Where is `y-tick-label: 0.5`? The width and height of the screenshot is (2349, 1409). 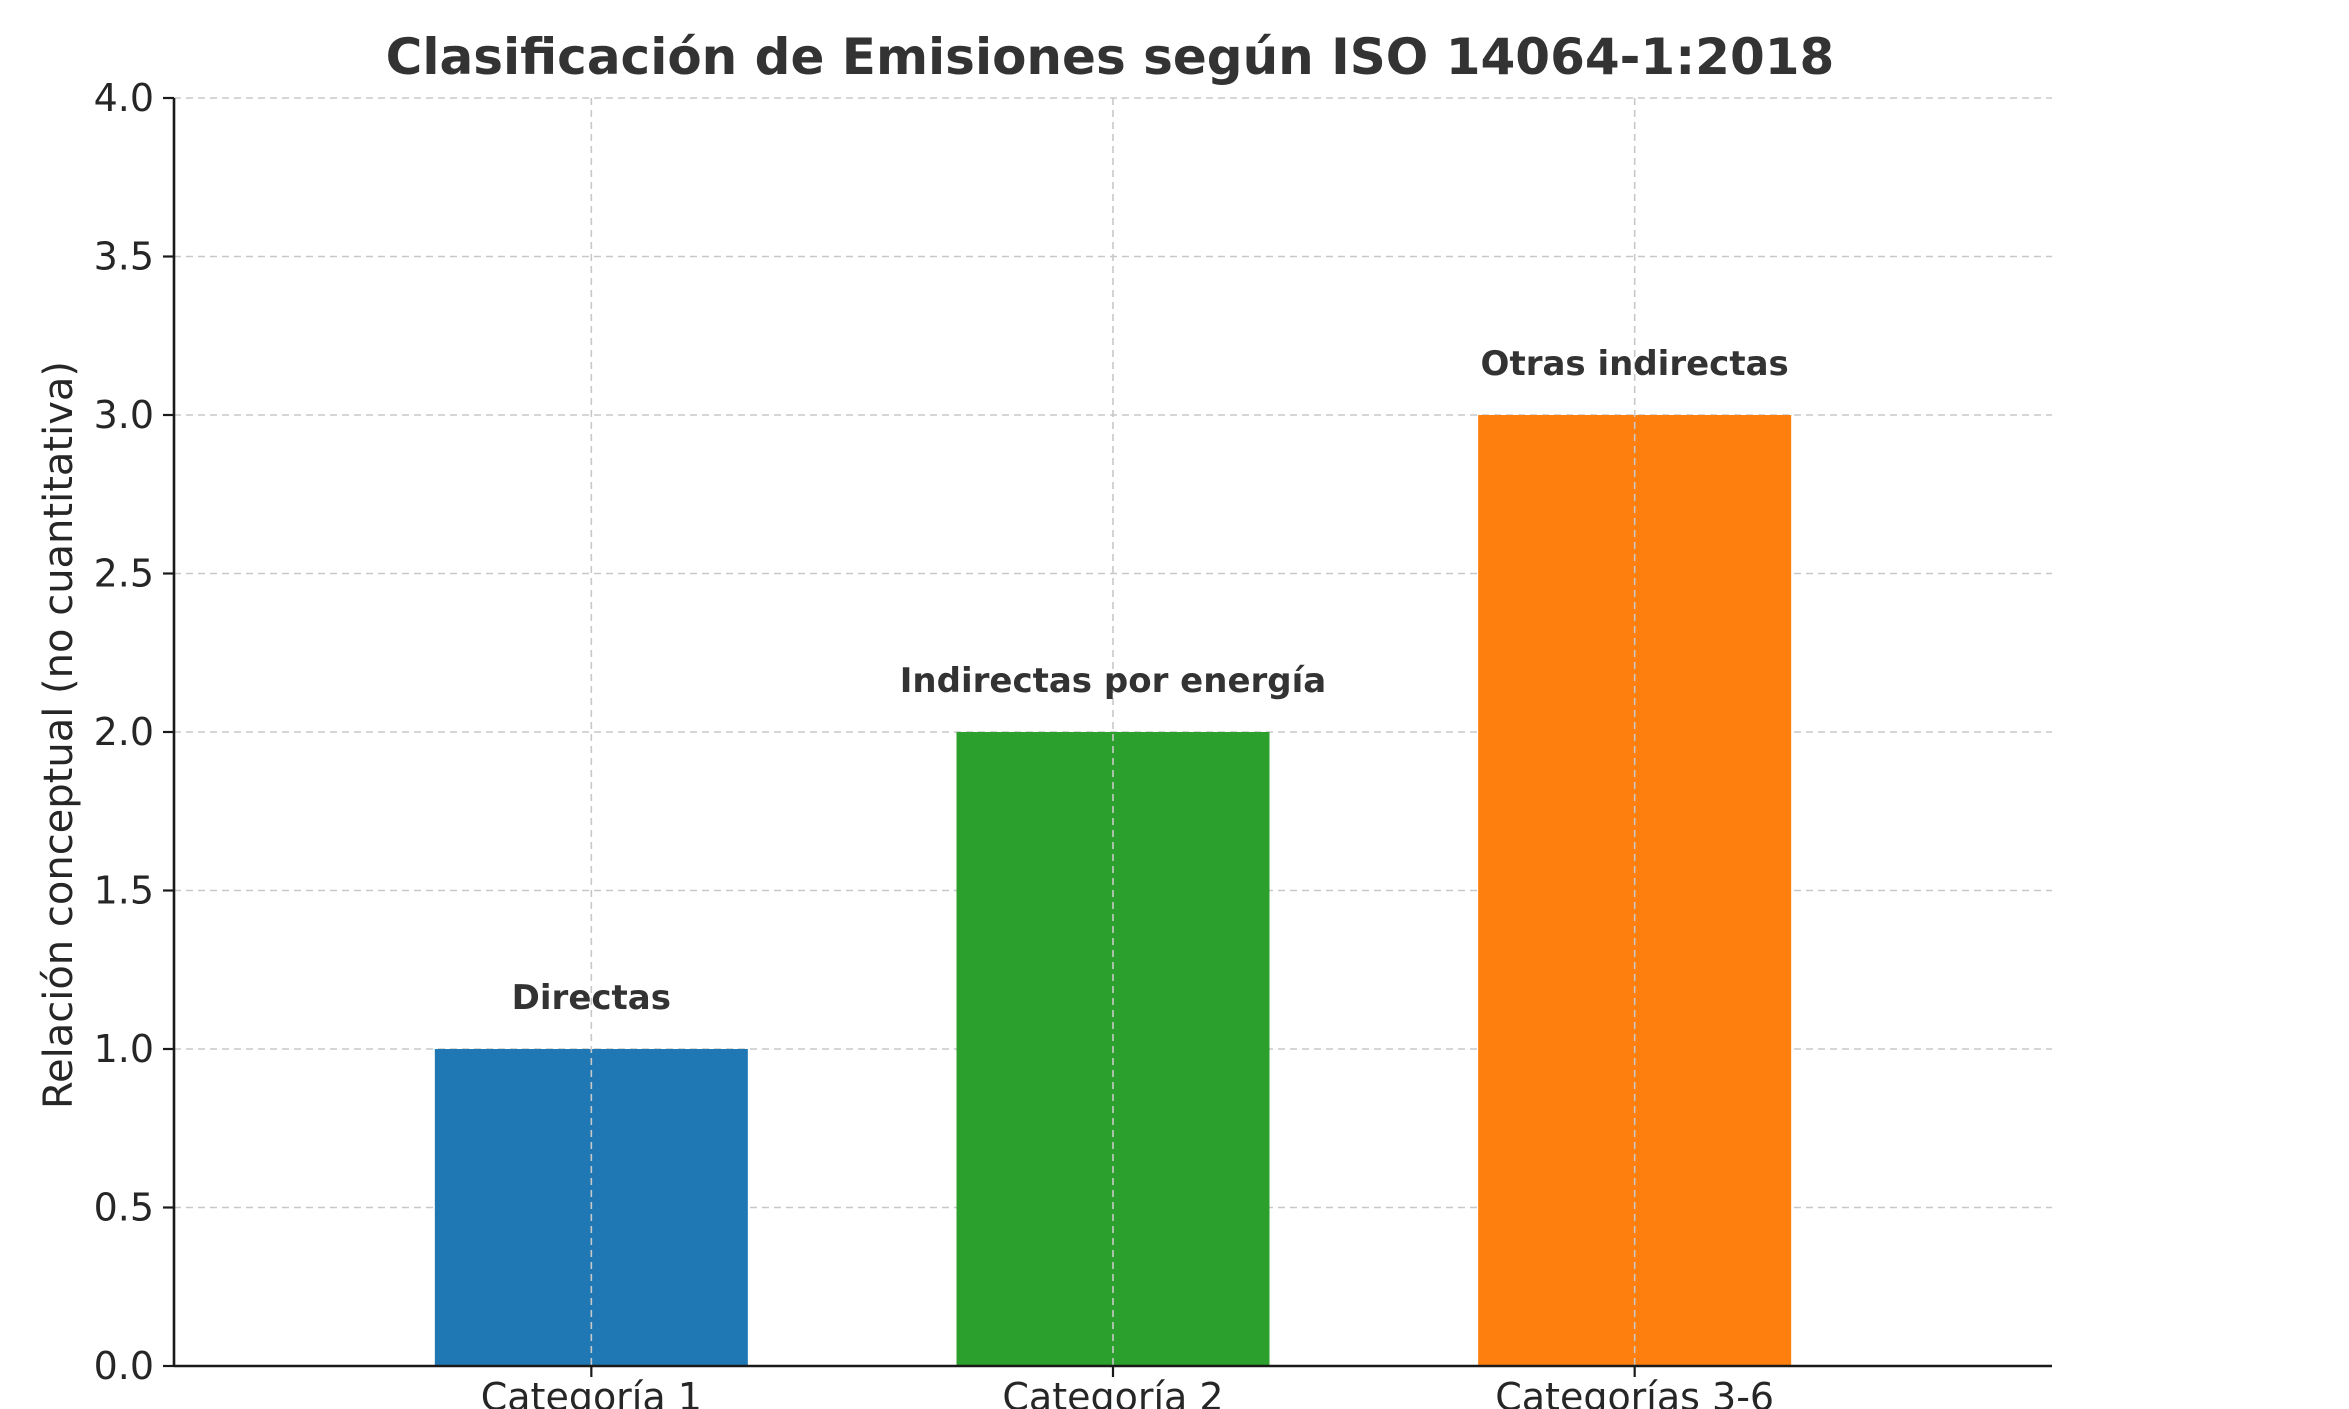
y-tick-label: 0.5 is located at coordinates (124, 1208).